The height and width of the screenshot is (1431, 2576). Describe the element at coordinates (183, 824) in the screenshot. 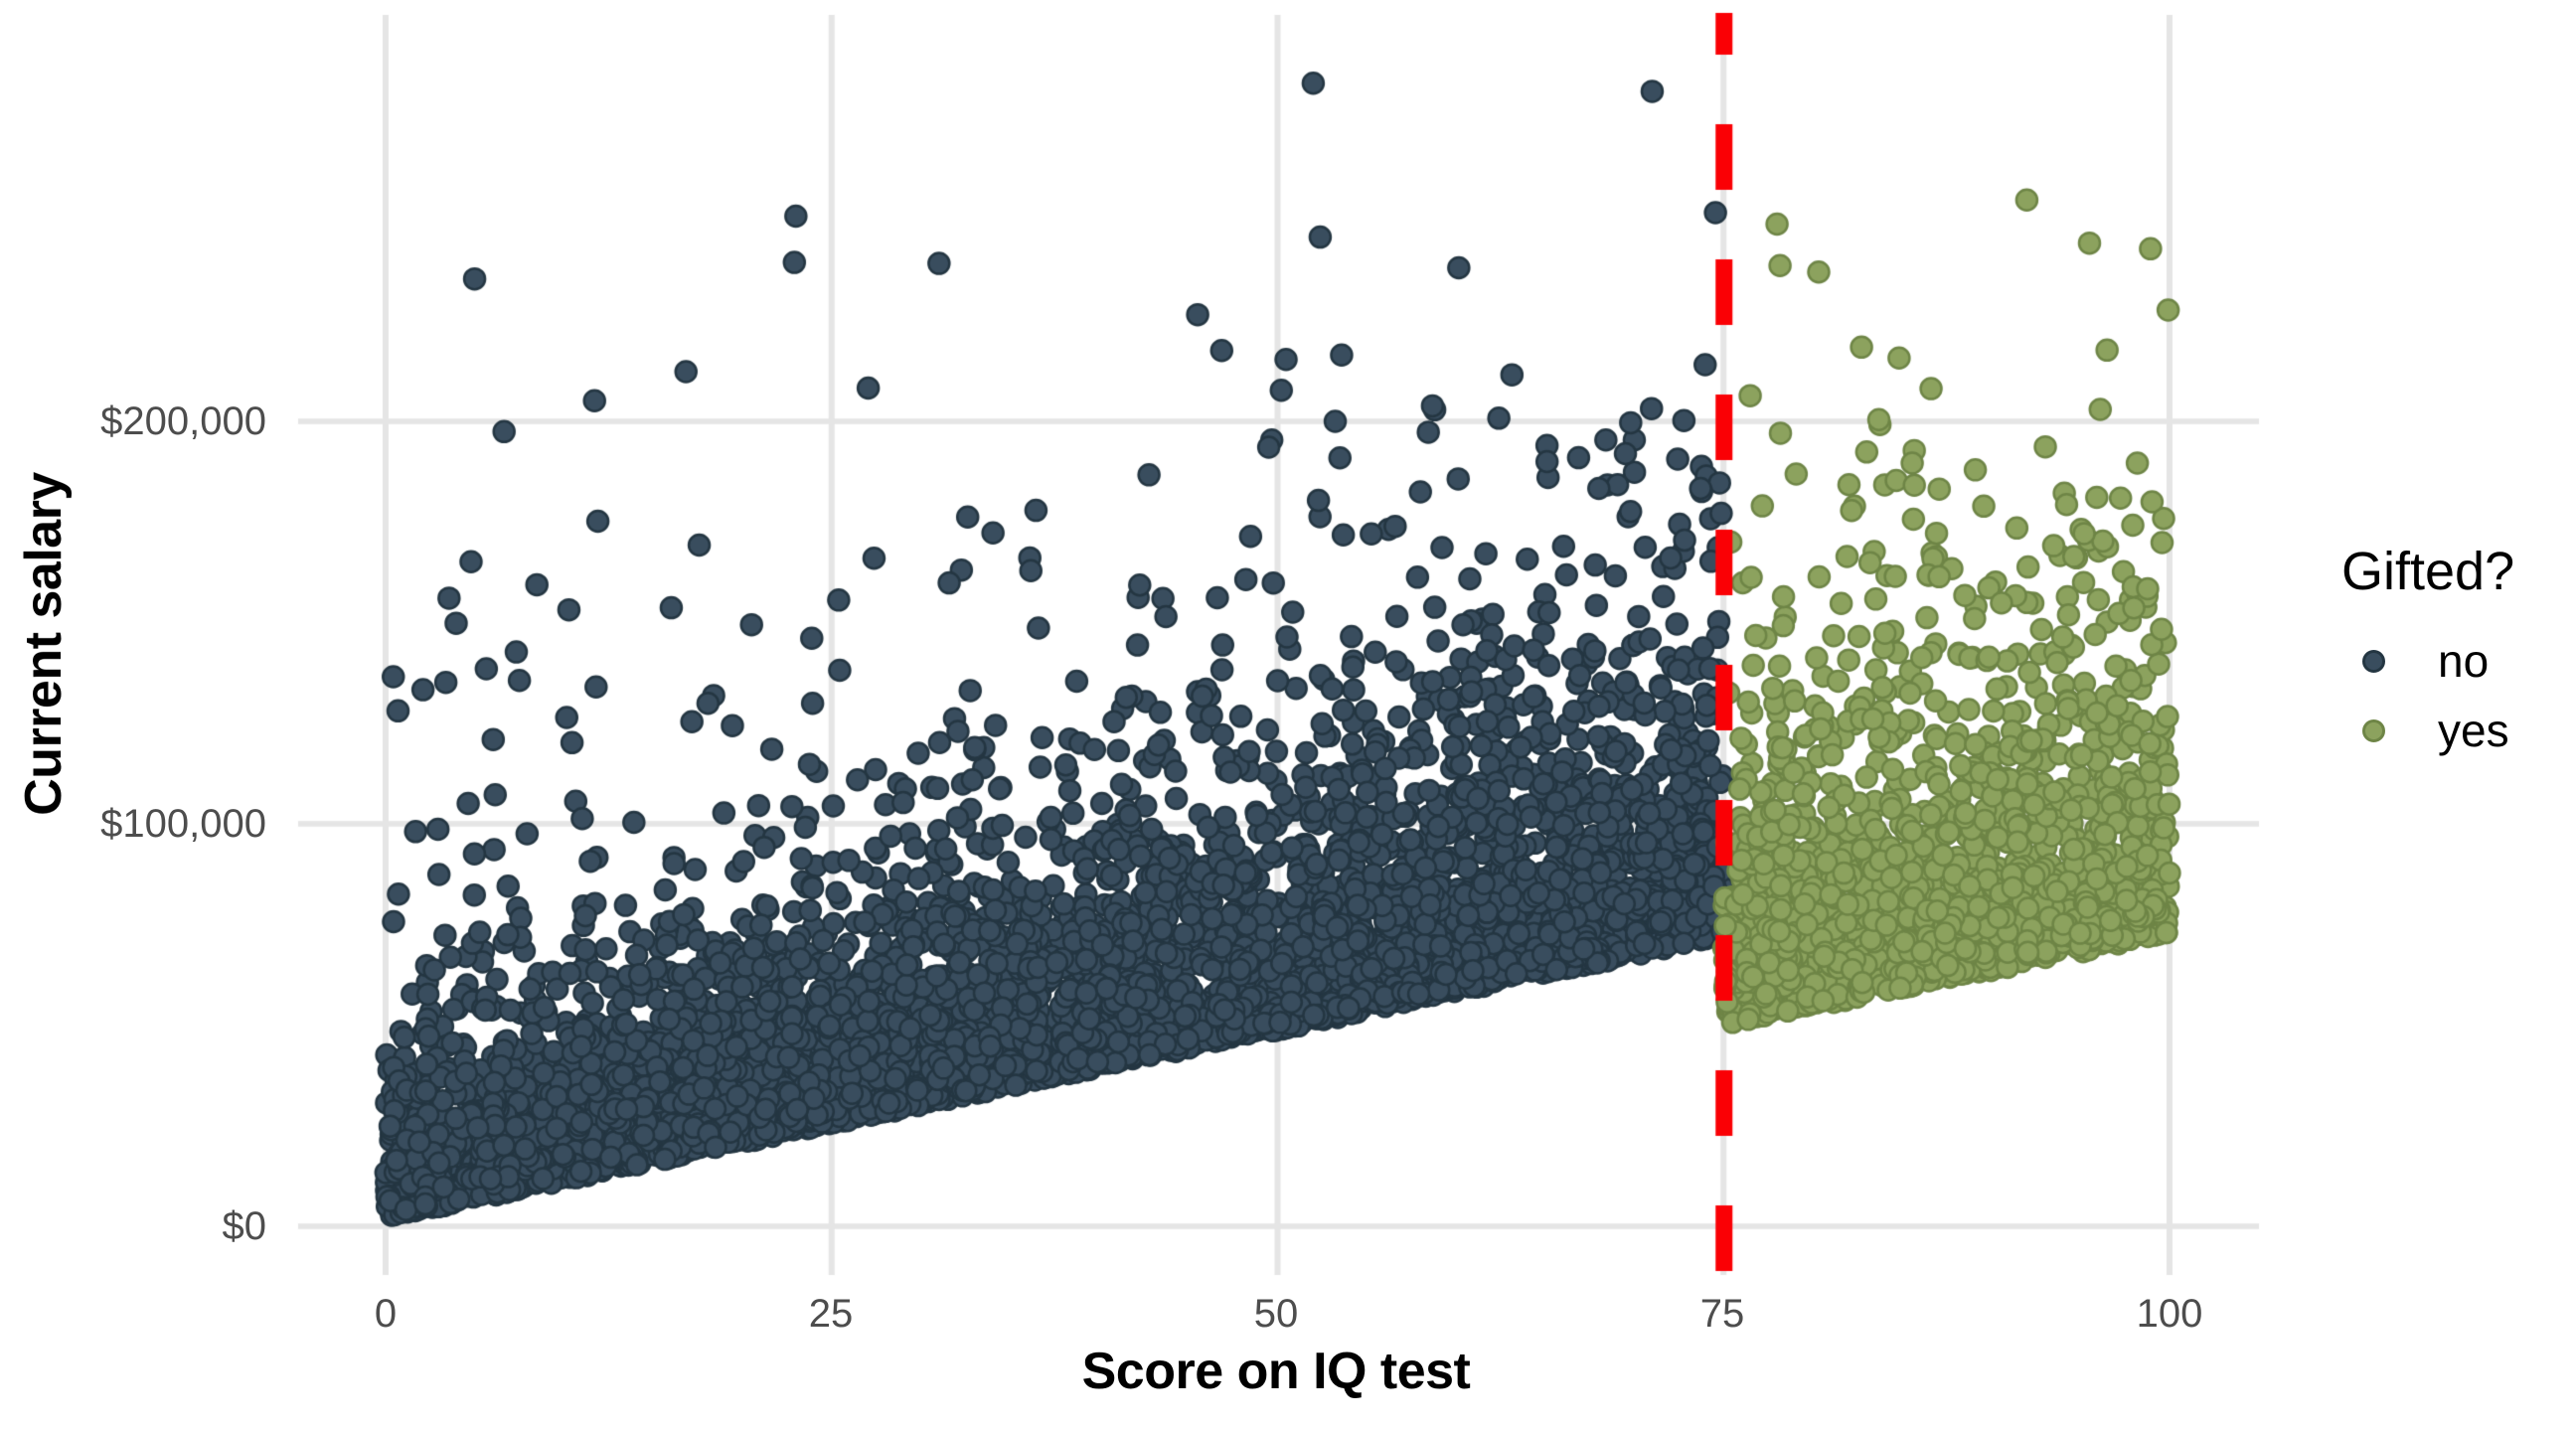

I see `y-tick-label-100k: $100,000` at that location.